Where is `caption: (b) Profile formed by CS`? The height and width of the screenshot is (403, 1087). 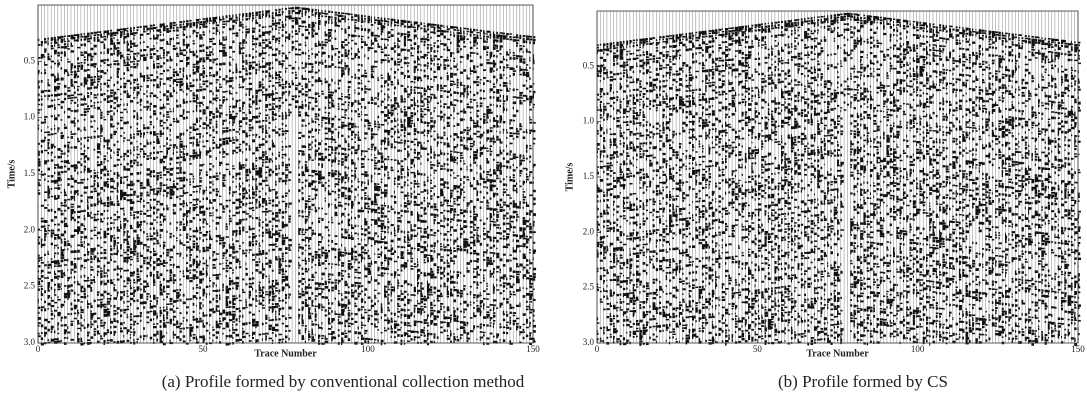 caption: (b) Profile formed by CS is located at coordinates (863, 381).